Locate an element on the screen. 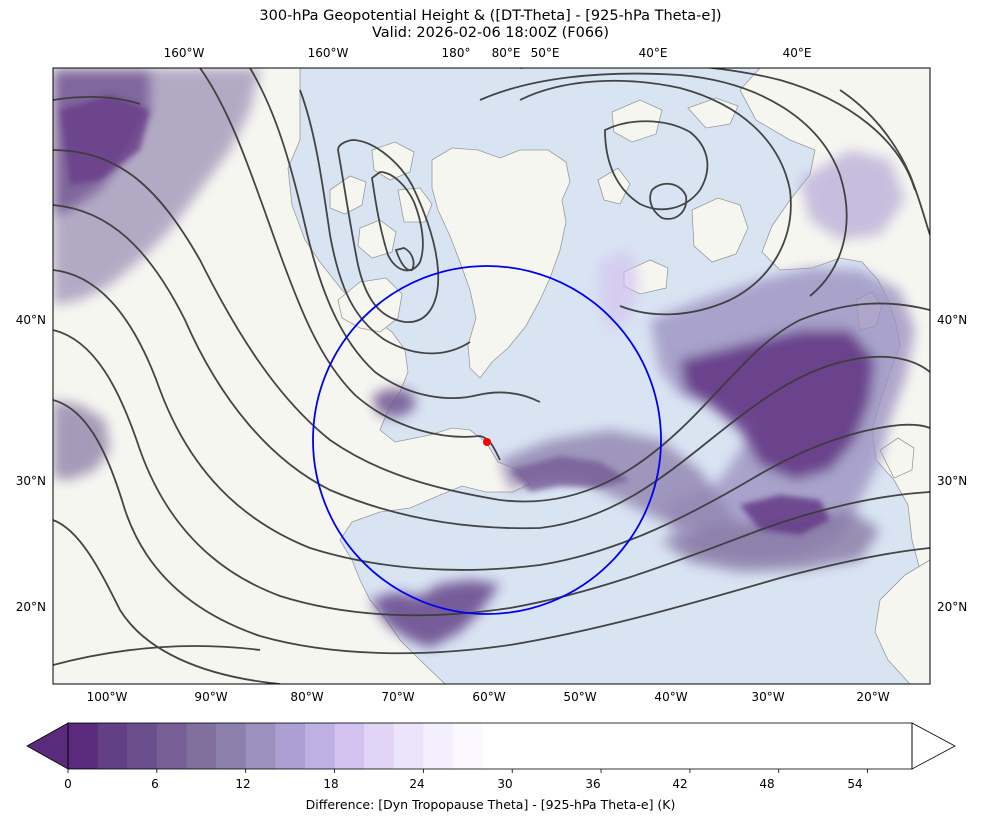 The height and width of the screenshot is (822, 981). right-lat-label: 20°N is located at coordinates (952, 607).